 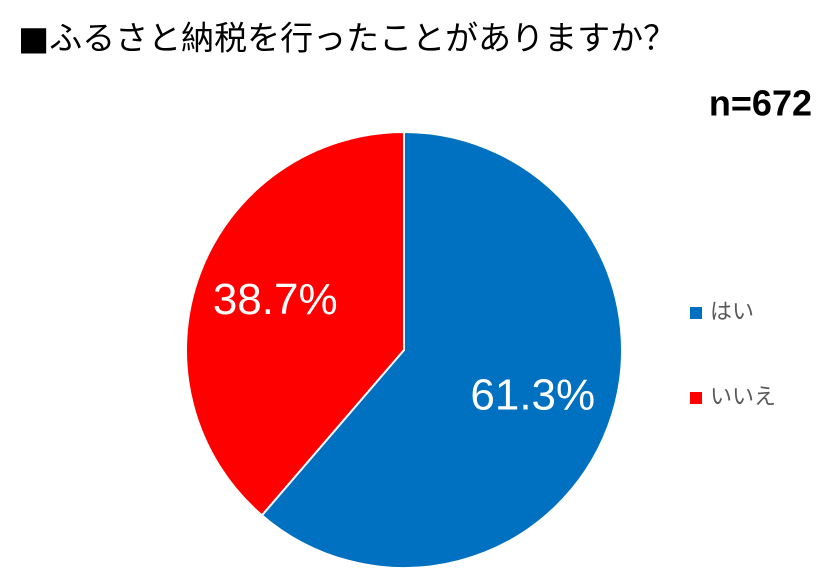 I want to click on chart-title: ■ふるさと納税を行ったことがありますか？, so click(x=347, y=38).